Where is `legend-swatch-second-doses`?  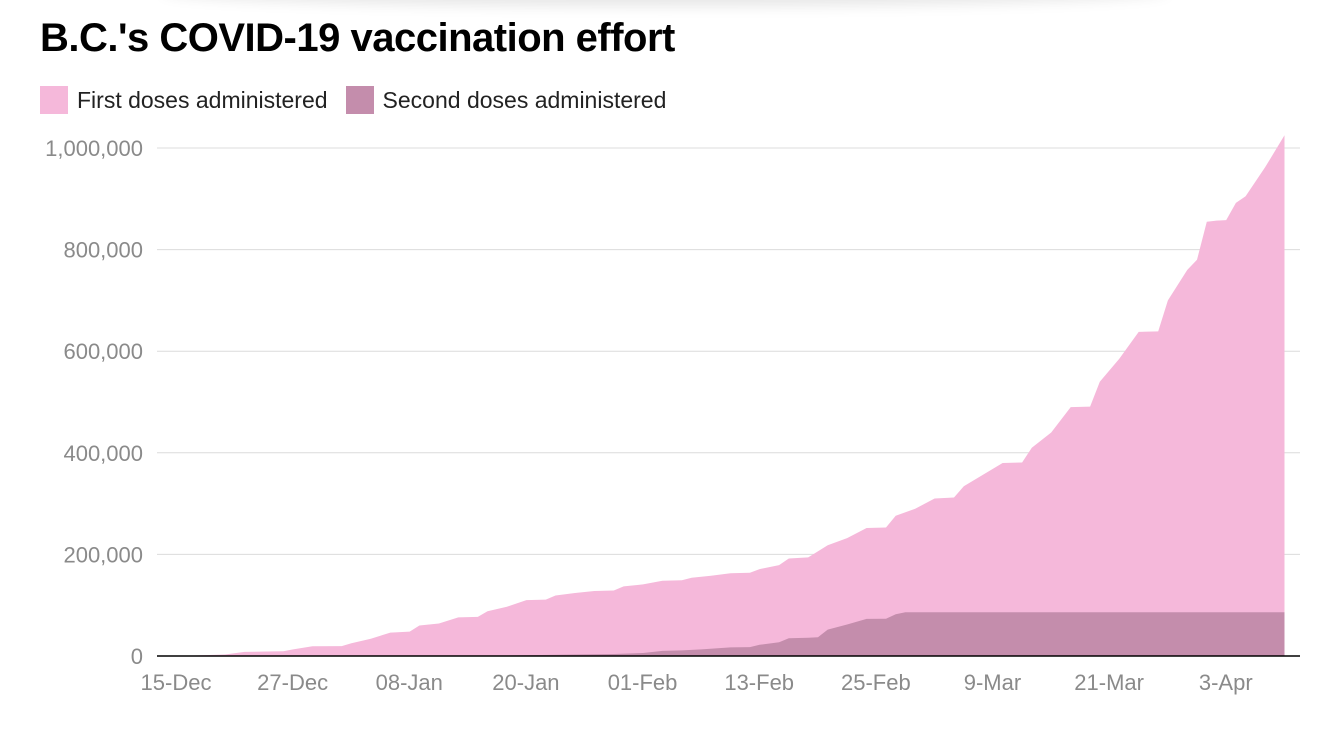
legend-swatch-second-doses is located at coordinates (359, 100).